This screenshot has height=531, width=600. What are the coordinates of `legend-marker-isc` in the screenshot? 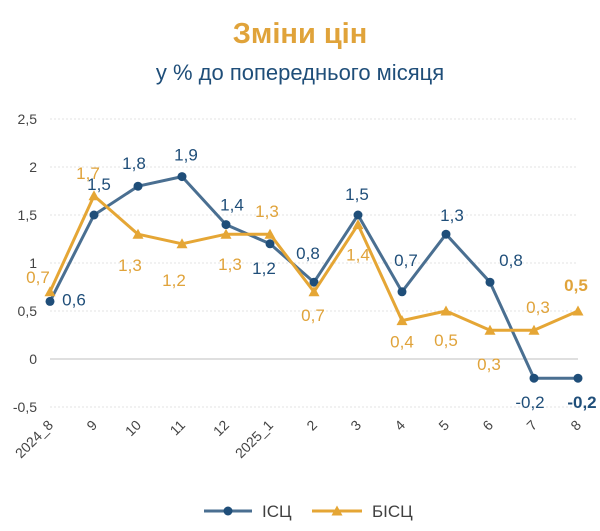 It's located at (228, 511).